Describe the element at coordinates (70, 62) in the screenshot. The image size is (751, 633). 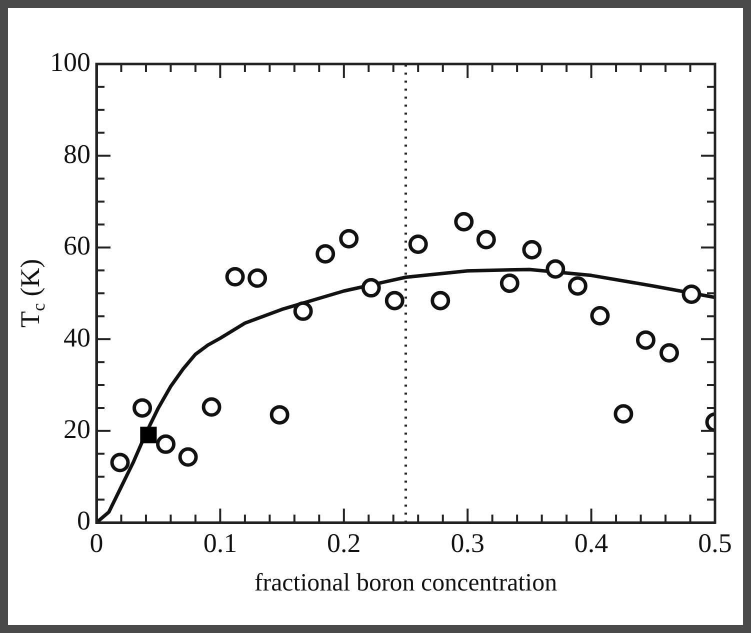
I see `y-tick-label: 100` at that location.